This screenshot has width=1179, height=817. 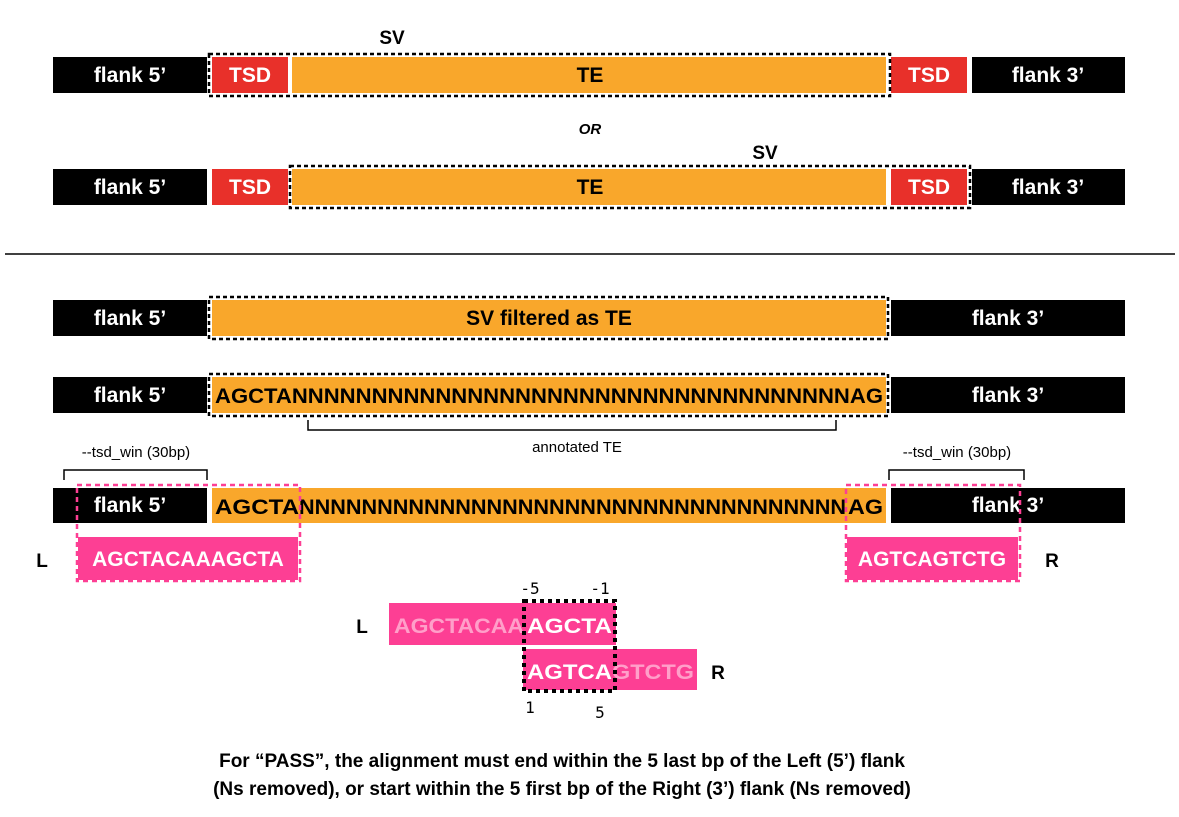 I want to click on right-seq-unmatched: GTCTG, so click(x=653, y=672).